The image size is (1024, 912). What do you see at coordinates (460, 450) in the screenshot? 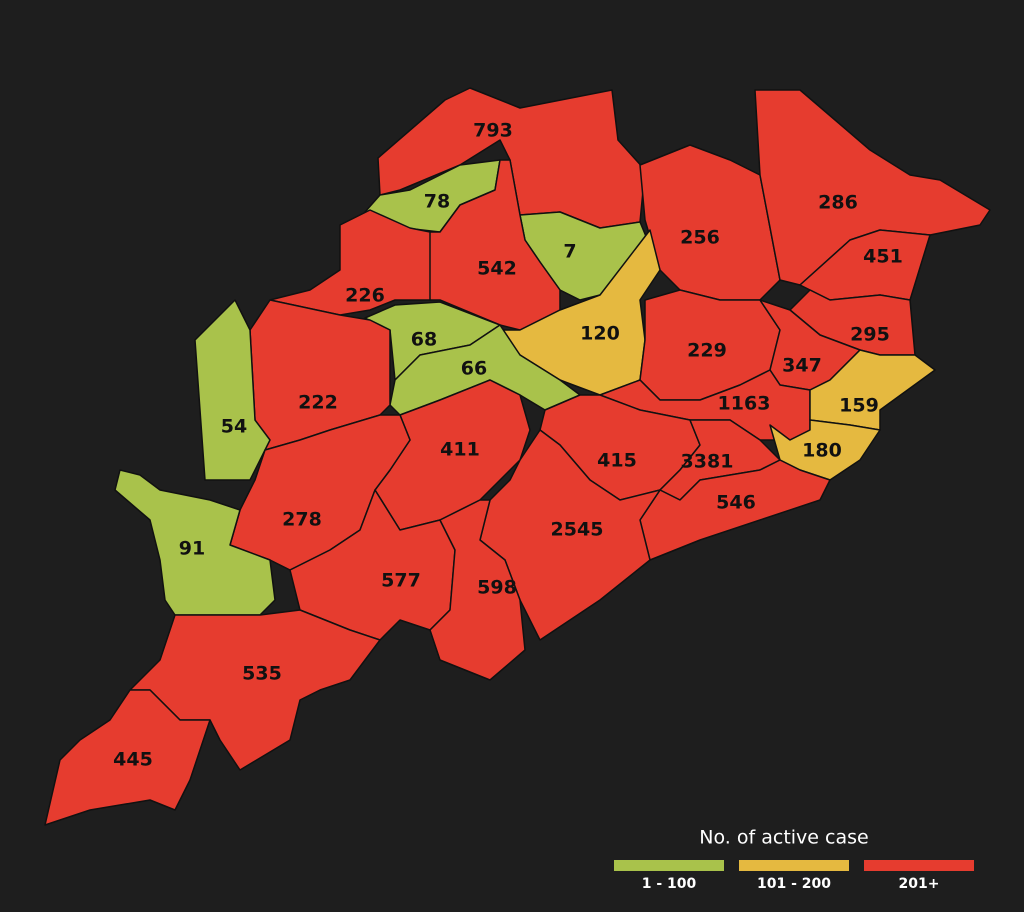
I see `district-label: 411` at bounding box center [460, 450].